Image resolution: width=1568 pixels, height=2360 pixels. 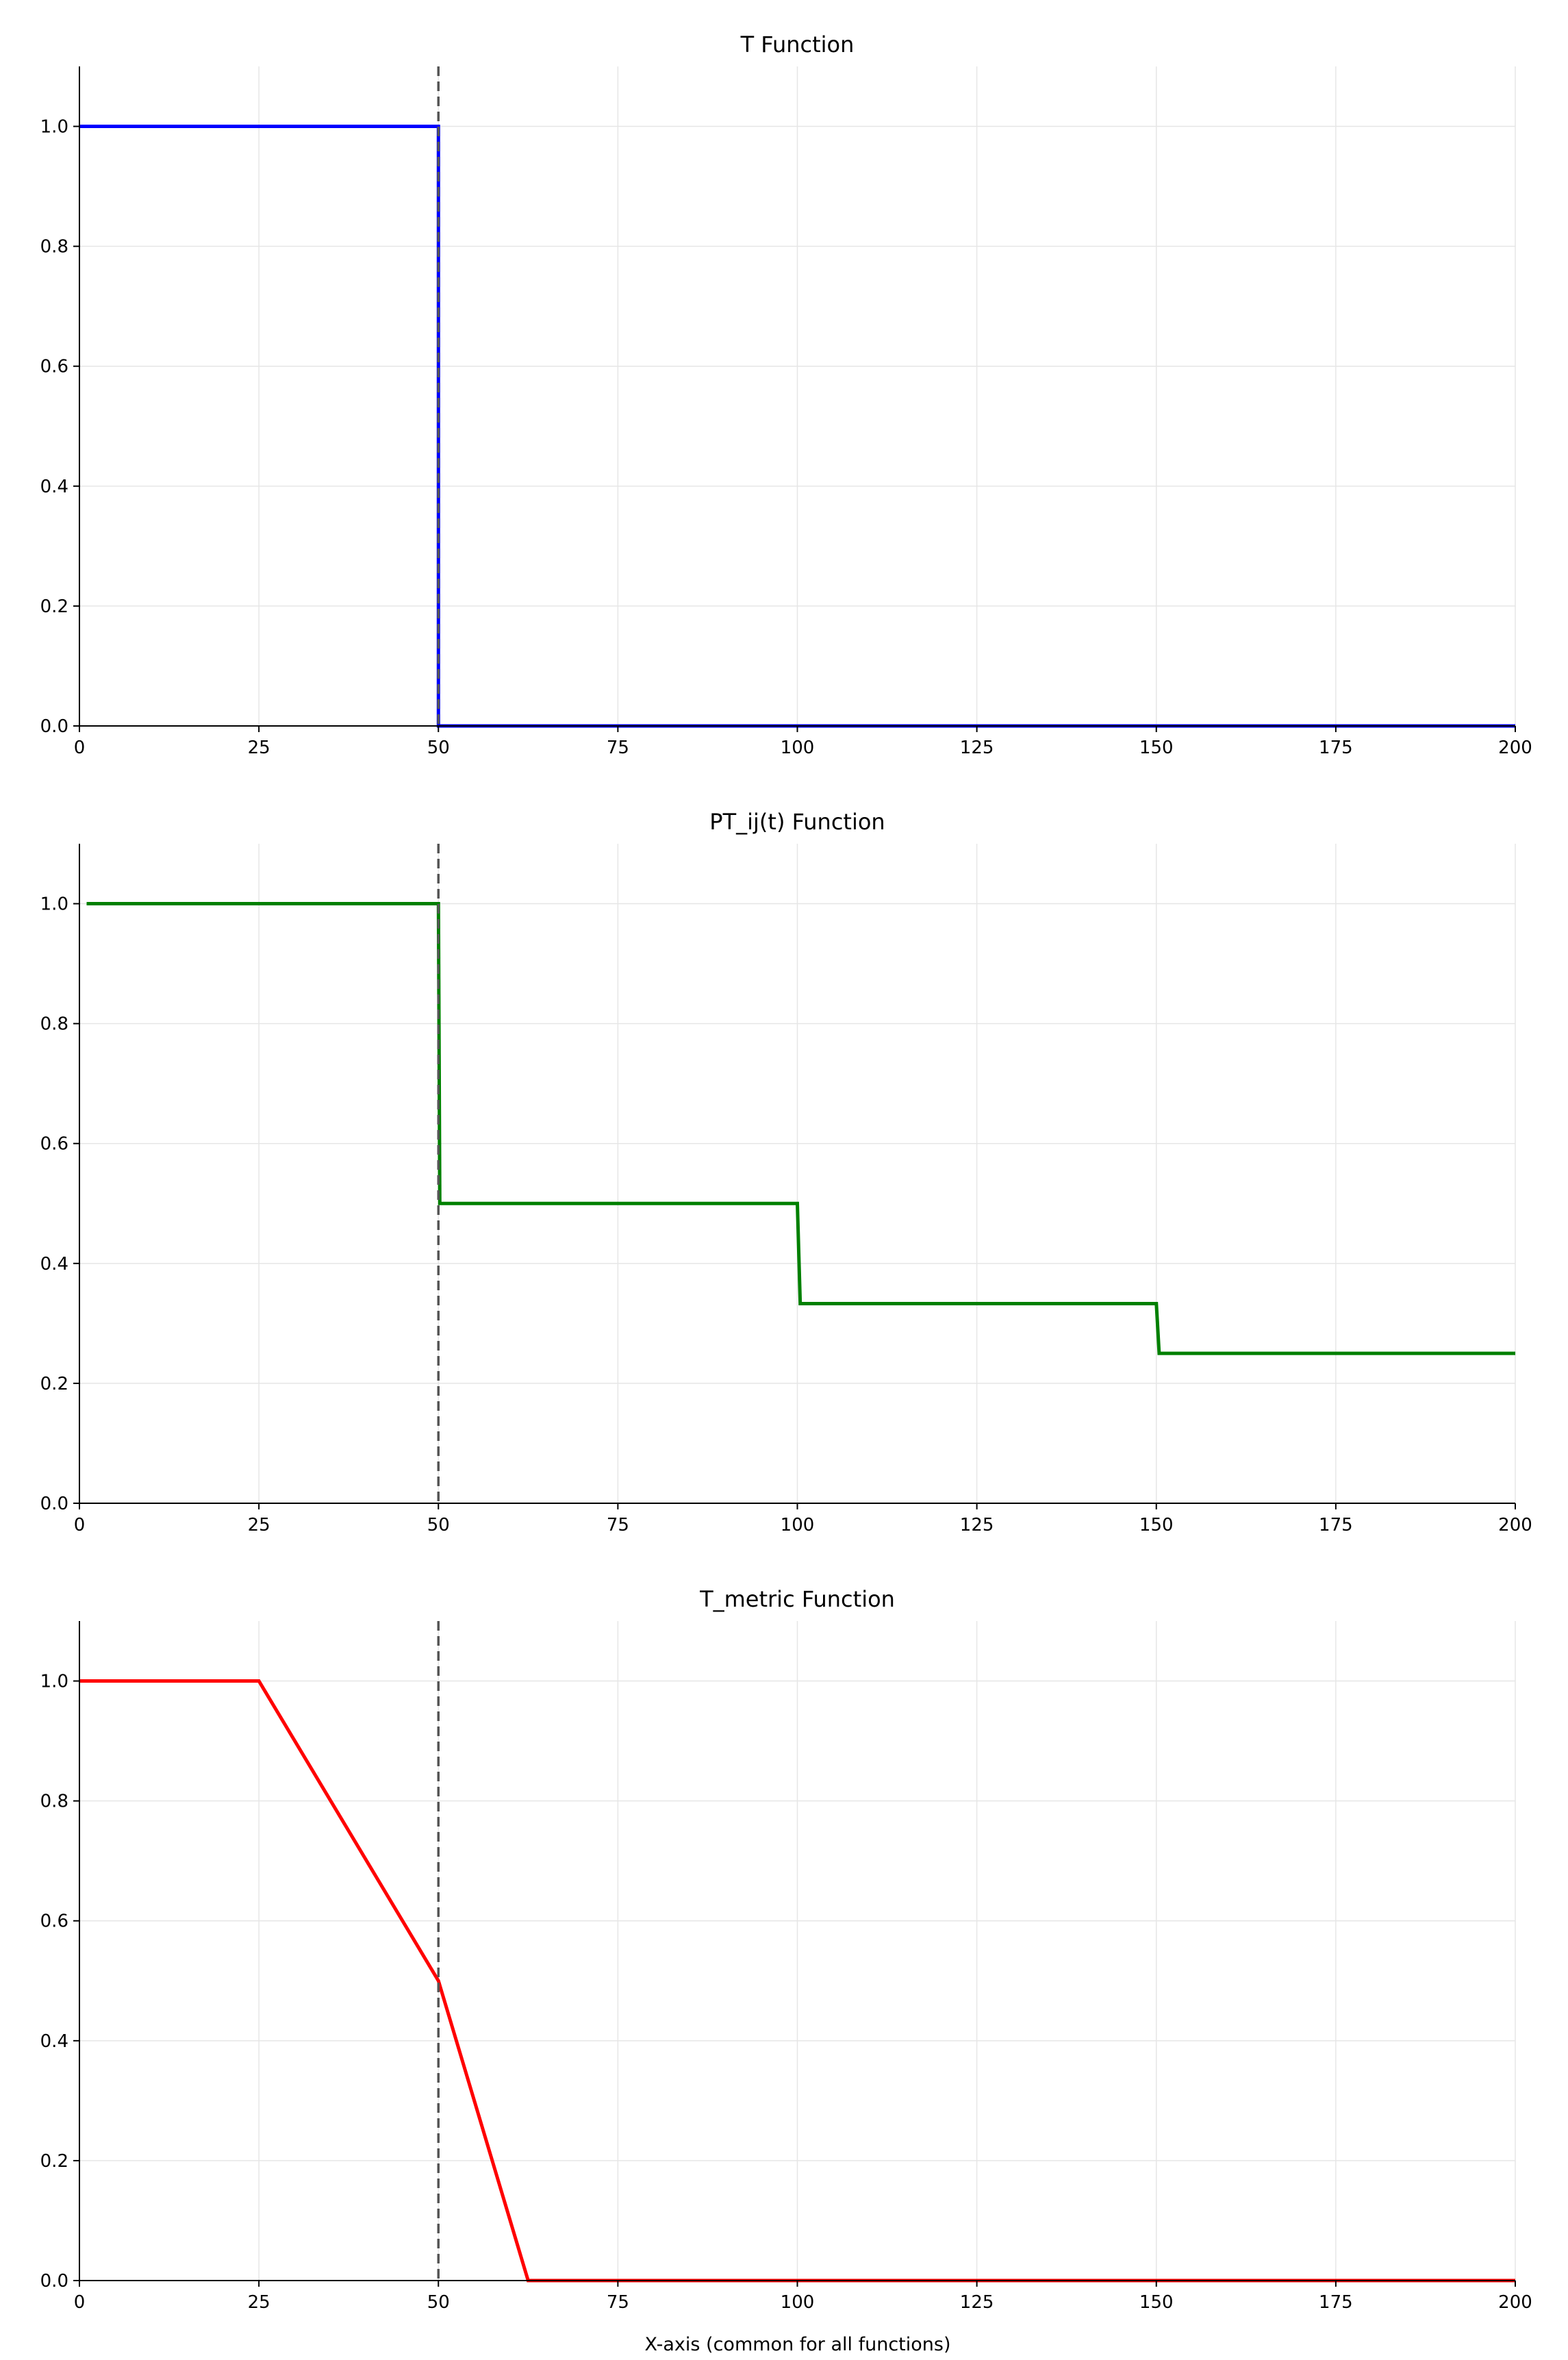 I want to click on chart-title: T_metric Function, so click(x=797, y=1599).